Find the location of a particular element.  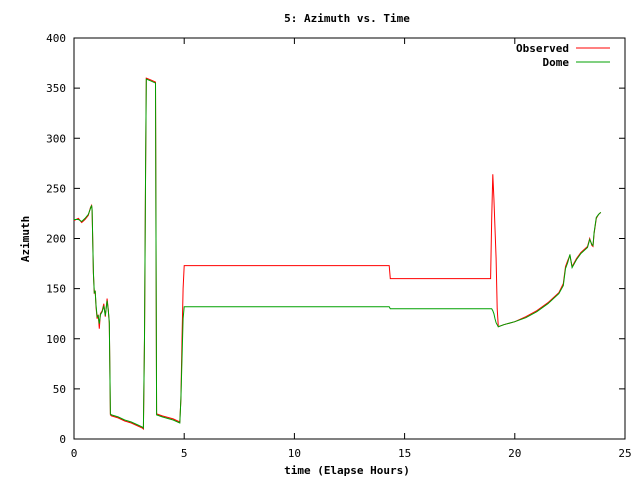

y-tick-label: 150 is located at coordinates (56, 289).